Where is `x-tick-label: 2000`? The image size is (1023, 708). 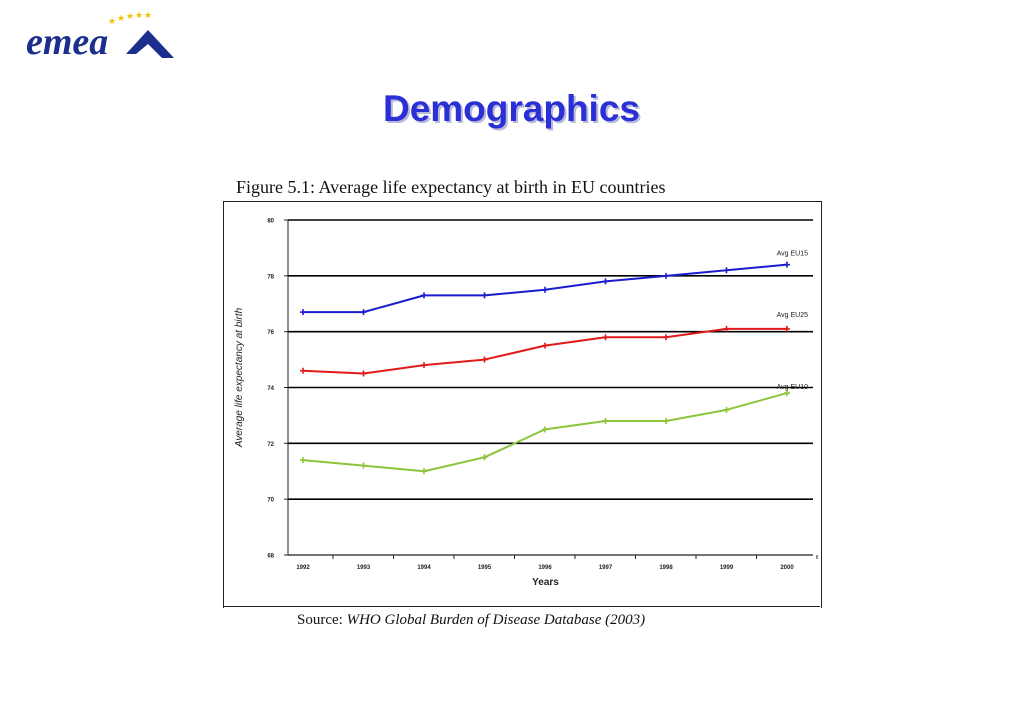
x-tick-label: 2000 is located at coordinates (787, 568).